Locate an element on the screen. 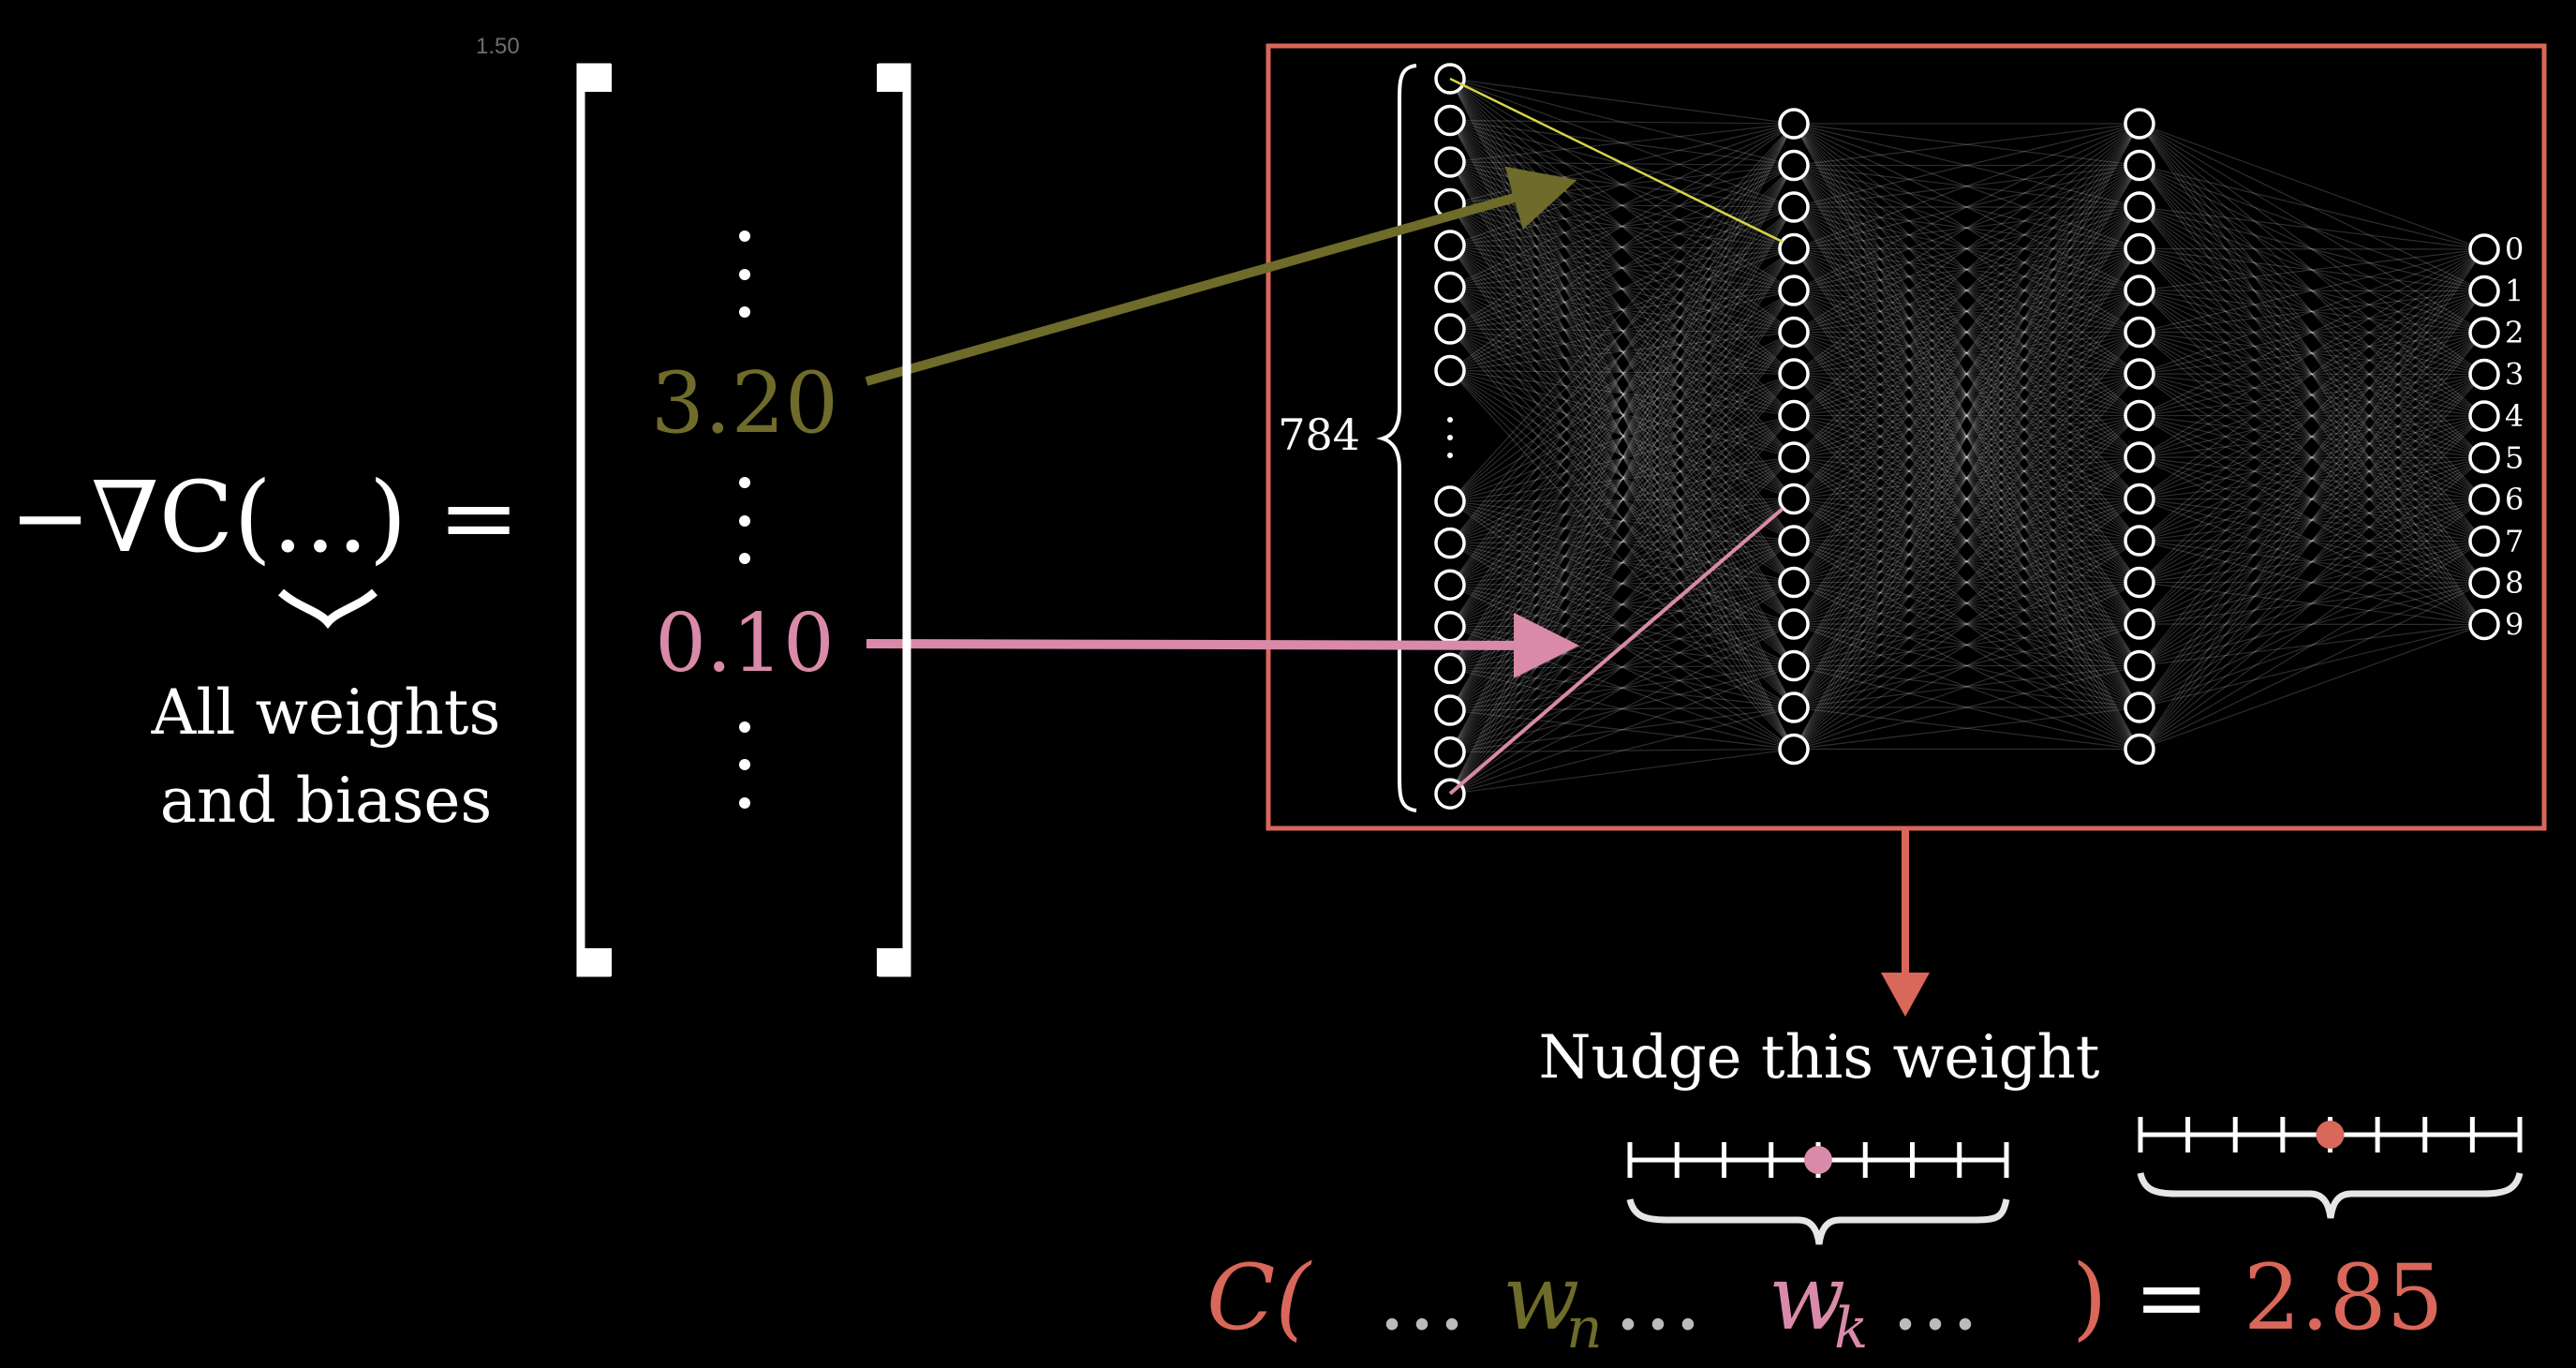  nudge-slider-left is located at coordinates (1818, 1160).